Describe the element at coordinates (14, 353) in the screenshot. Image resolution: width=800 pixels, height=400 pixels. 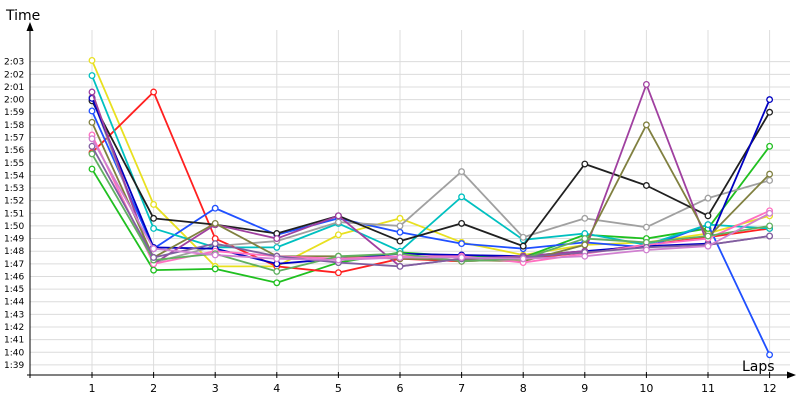
I see `y-tick-label: 1:40` at that location.